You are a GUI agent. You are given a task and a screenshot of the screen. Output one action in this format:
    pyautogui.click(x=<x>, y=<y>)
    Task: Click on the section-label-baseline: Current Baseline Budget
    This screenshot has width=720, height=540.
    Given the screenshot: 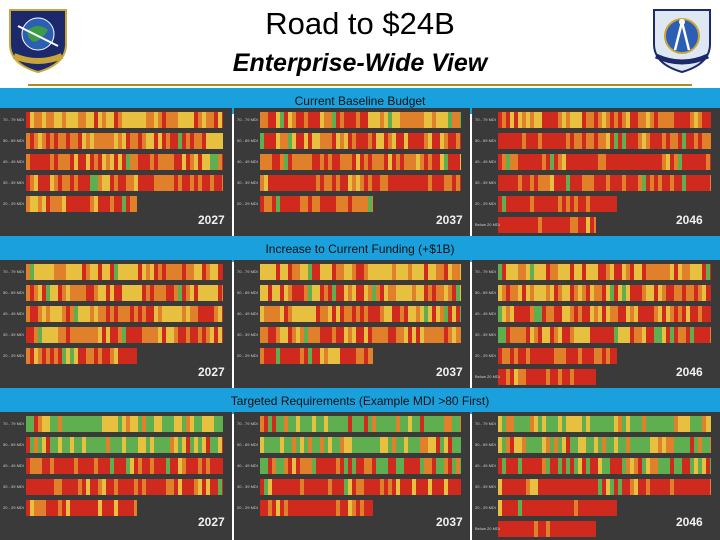 What is the action you would take?
    pyautogui.click(x=360, y=101)
    